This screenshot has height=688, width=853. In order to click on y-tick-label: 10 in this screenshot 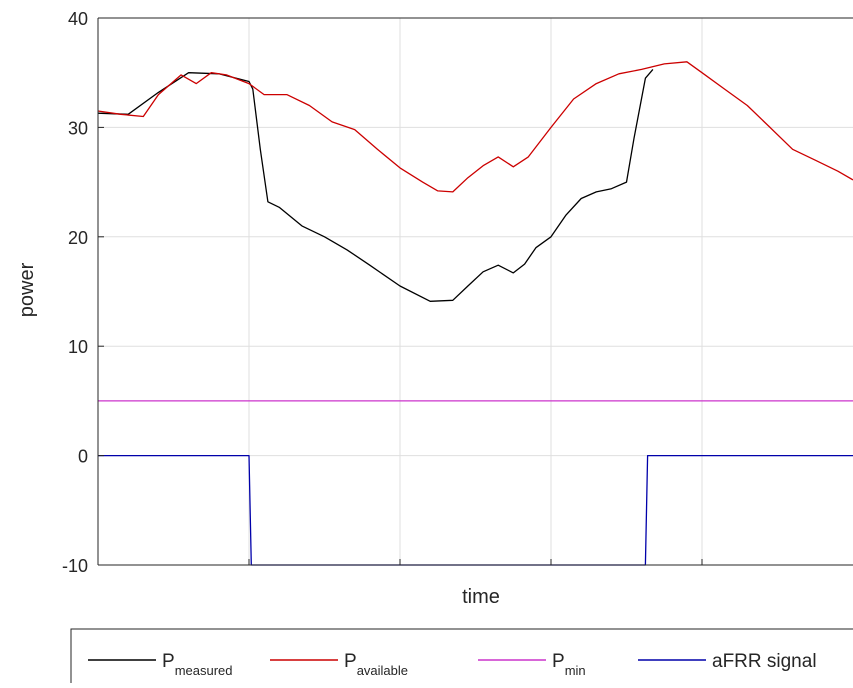, I will do `click(78, 347)`.